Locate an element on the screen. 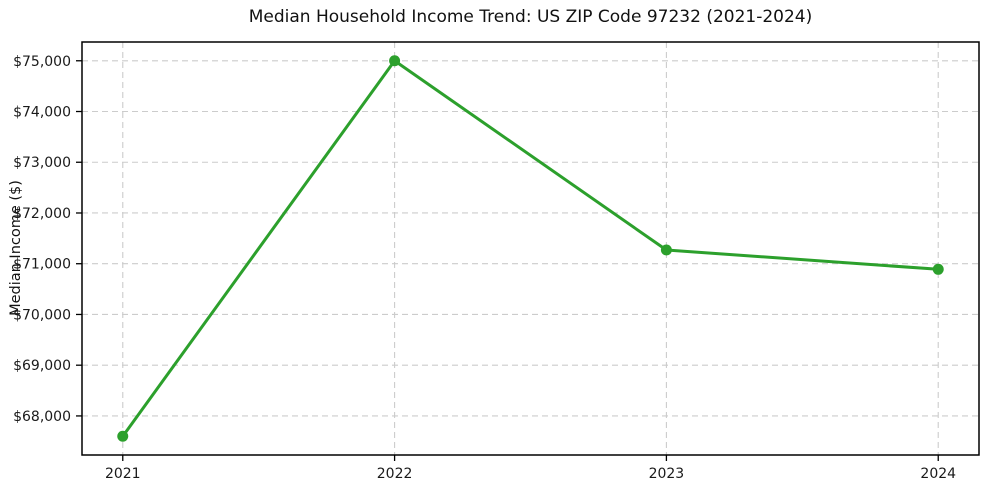 The width and height of the screenshot is (989, 490). y-tick-label: $74,000 is located at coordinates (42, 113).